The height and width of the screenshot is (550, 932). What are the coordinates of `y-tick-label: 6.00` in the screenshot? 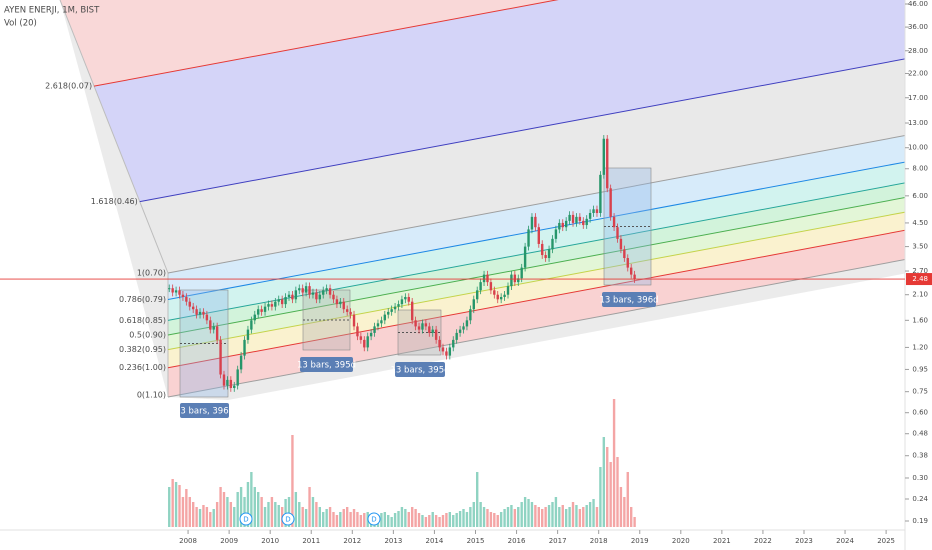 It's located at (920, 196).